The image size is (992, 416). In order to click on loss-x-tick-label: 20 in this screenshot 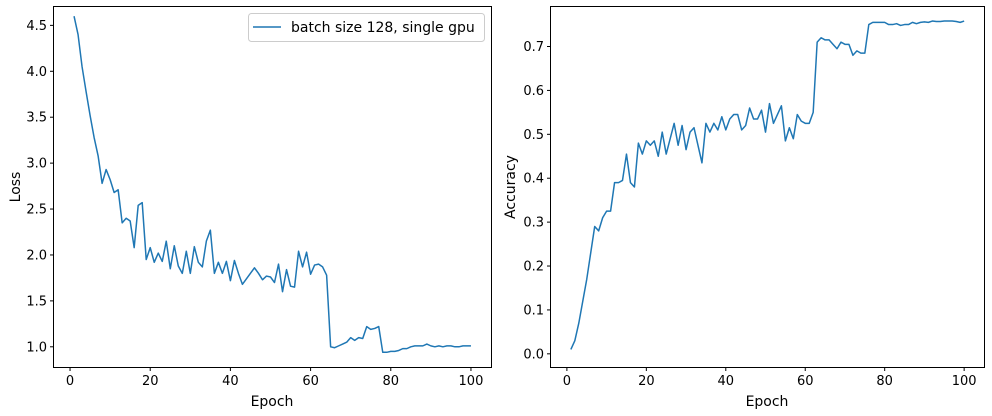, I will do `click(150, 381)`.